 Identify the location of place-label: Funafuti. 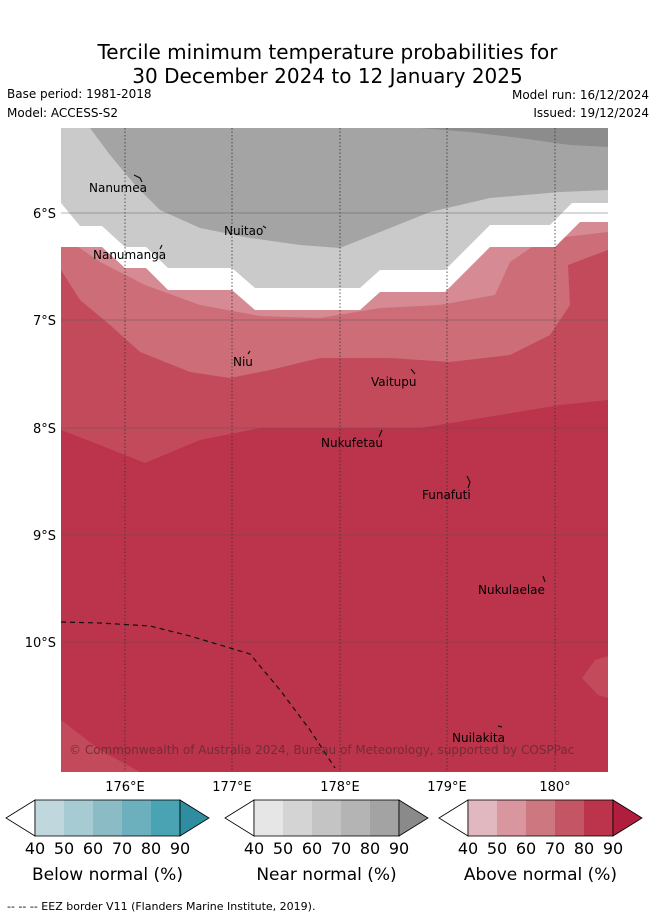
(446, 495).